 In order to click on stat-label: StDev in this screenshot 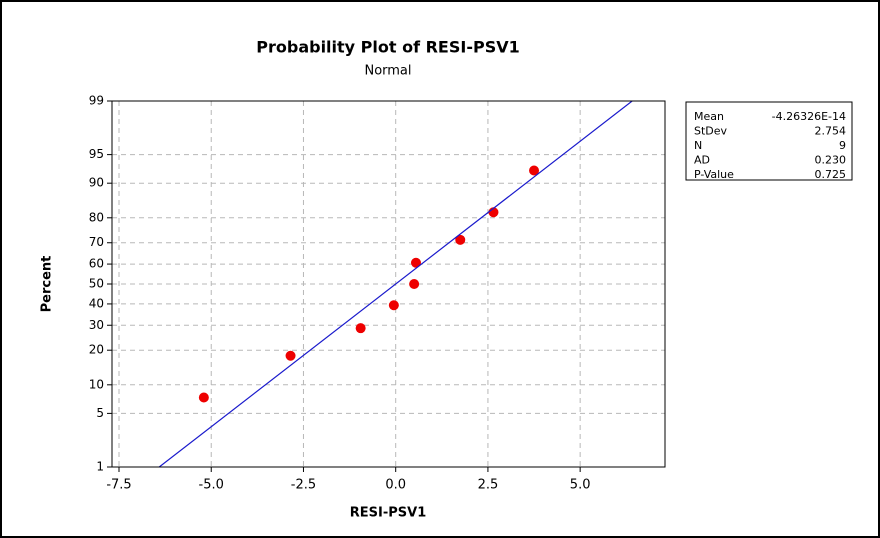, I will do `click(711, 131)`.